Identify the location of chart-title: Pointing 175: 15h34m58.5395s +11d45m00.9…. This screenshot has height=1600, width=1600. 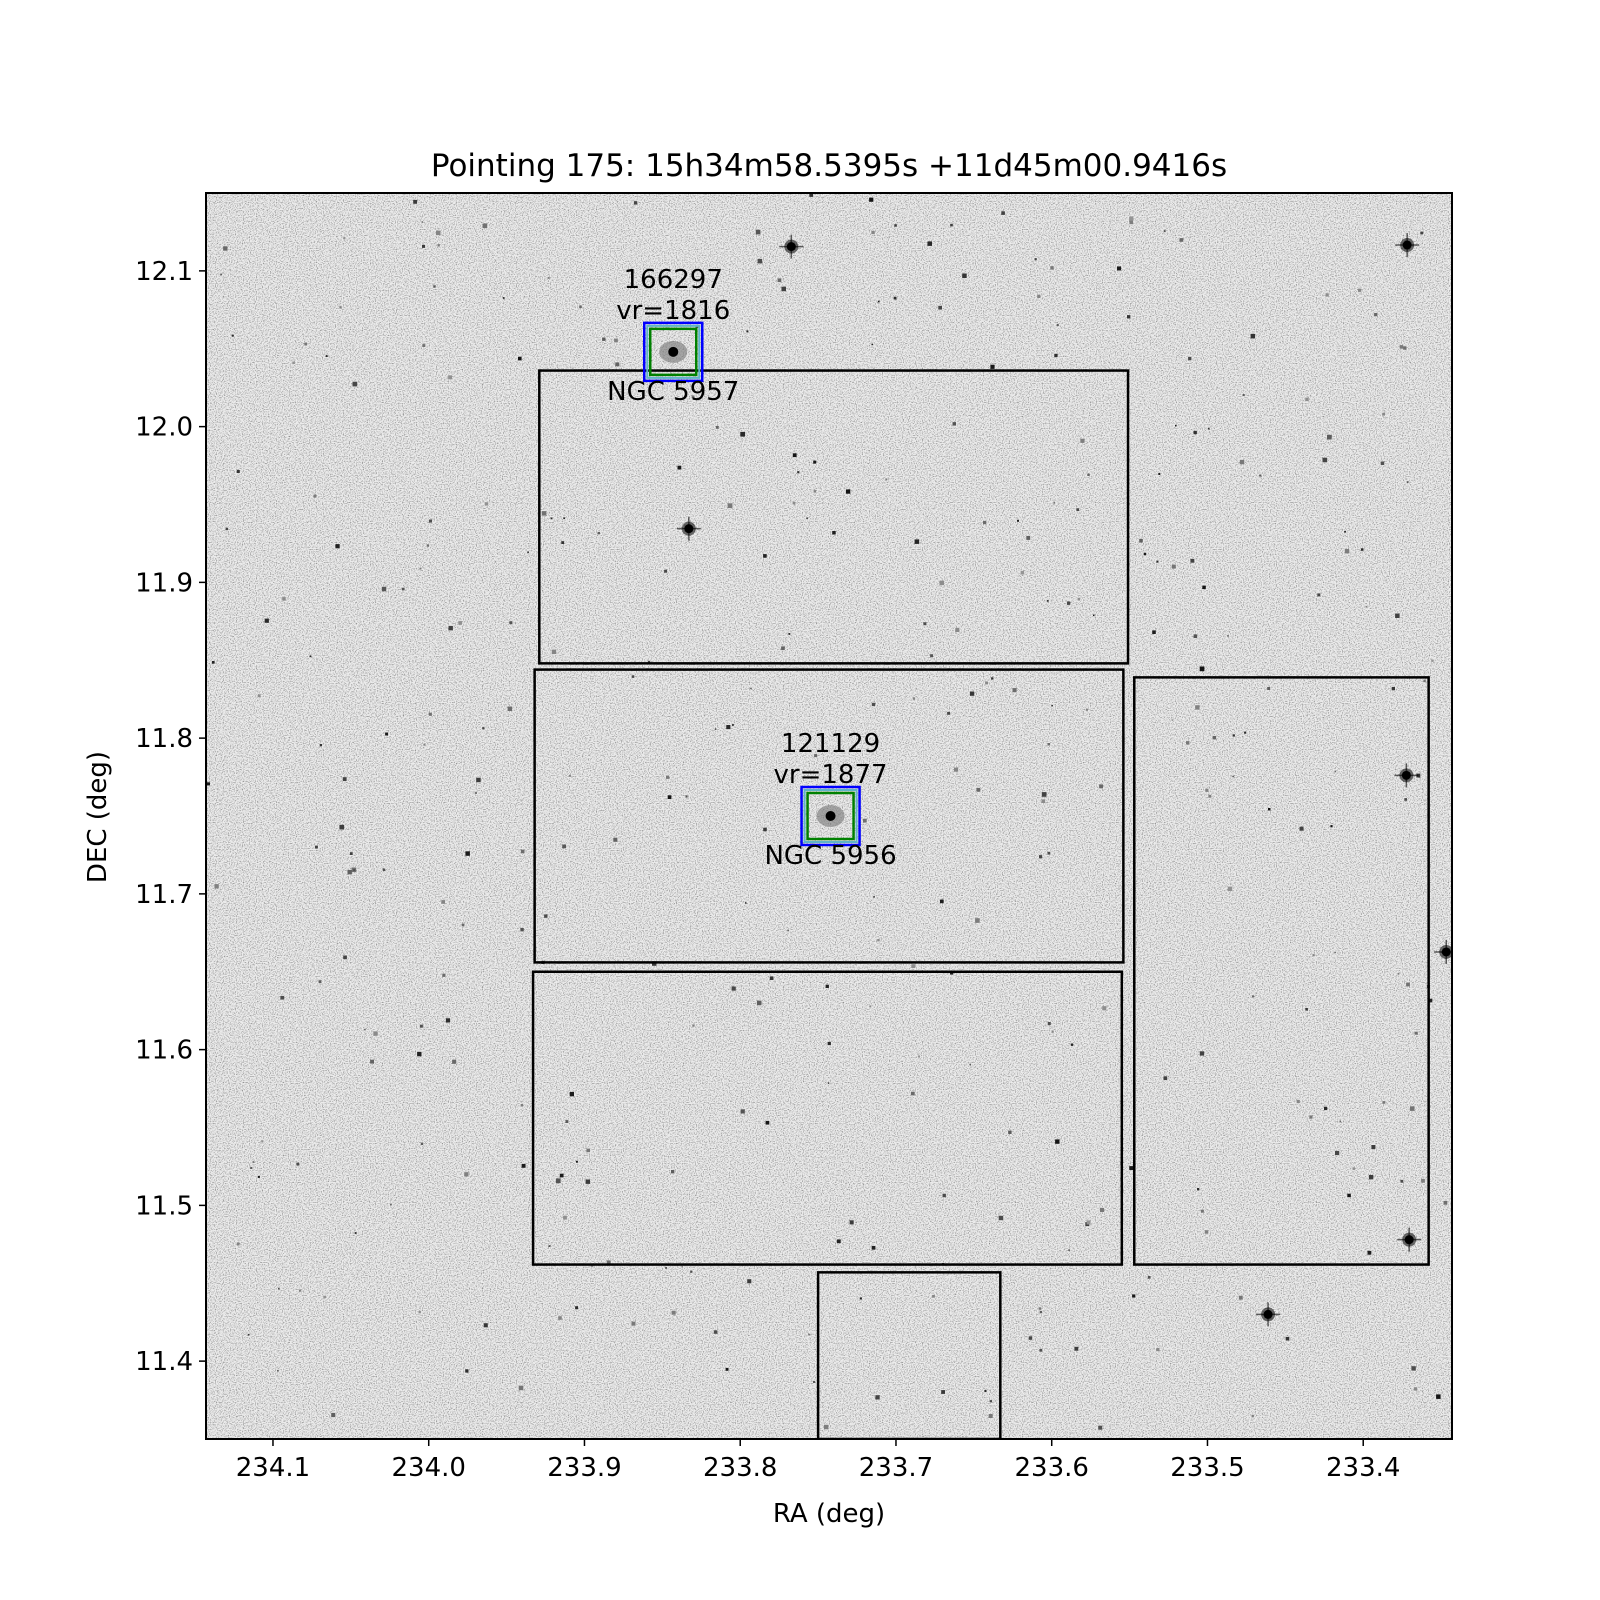
(829, 166).